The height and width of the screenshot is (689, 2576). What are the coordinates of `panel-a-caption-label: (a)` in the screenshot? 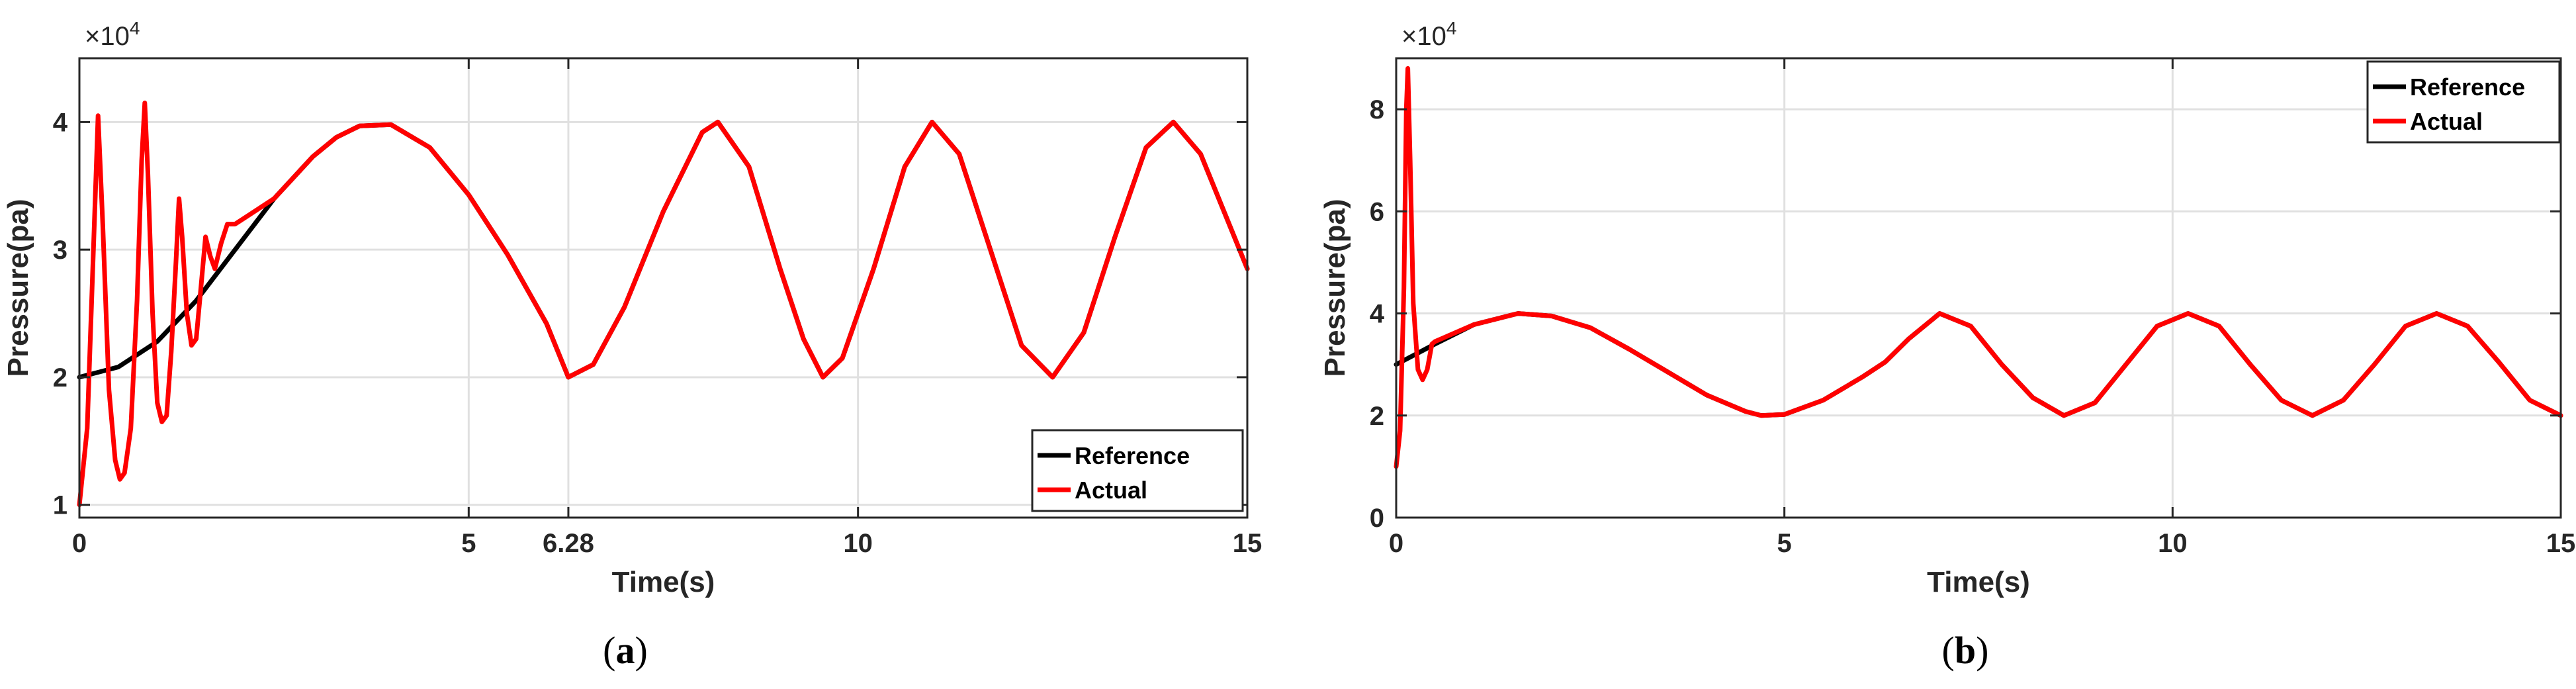 It's located at (625, 651).